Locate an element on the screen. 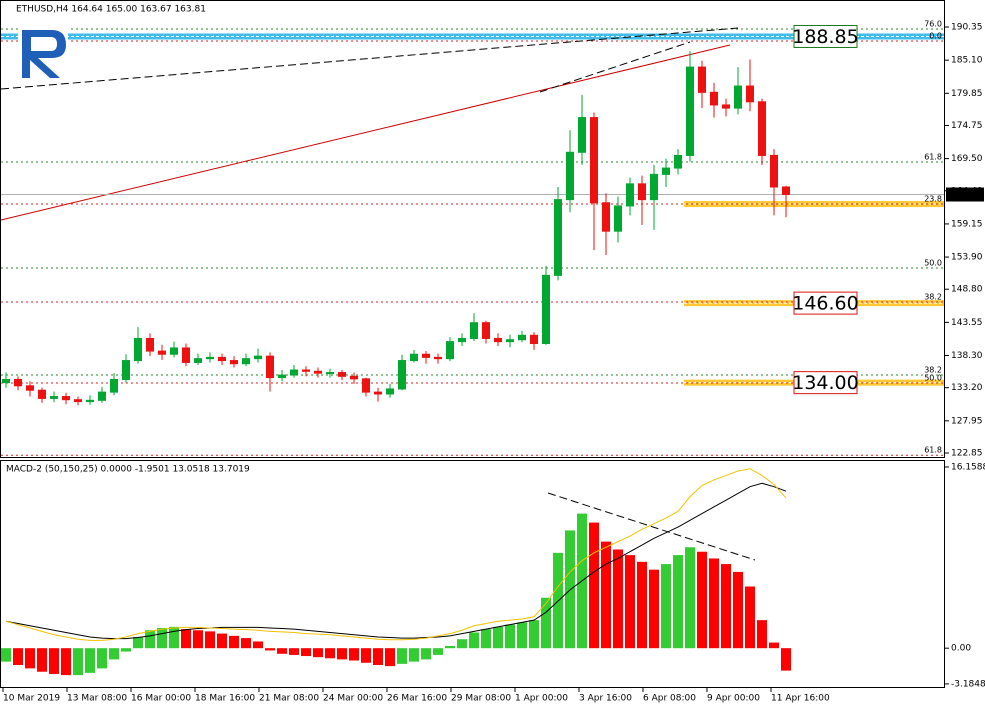 This screenshot has width=985, height=707. x-tick-label: 26 Mar 16:00 is located at coordinates (417, 699).